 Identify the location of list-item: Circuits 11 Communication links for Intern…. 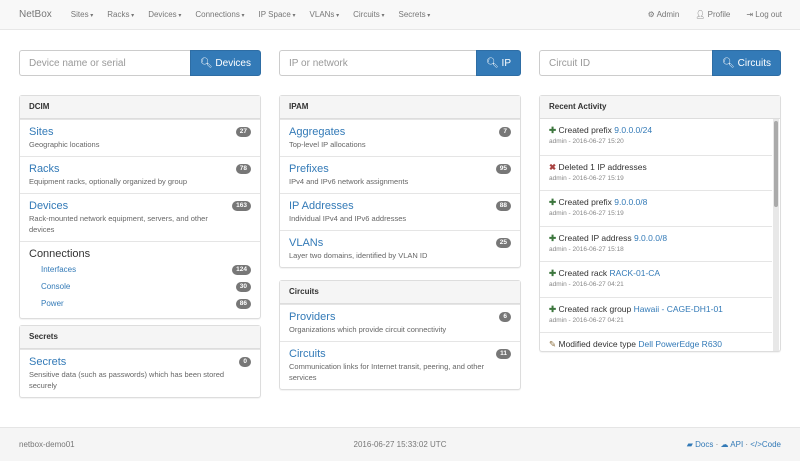
(400, 365).